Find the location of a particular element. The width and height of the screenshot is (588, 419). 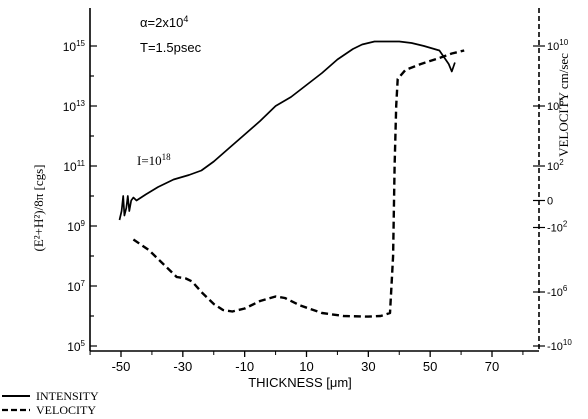

right-y-tick-label: 0 is located at coordinates (550, 202).